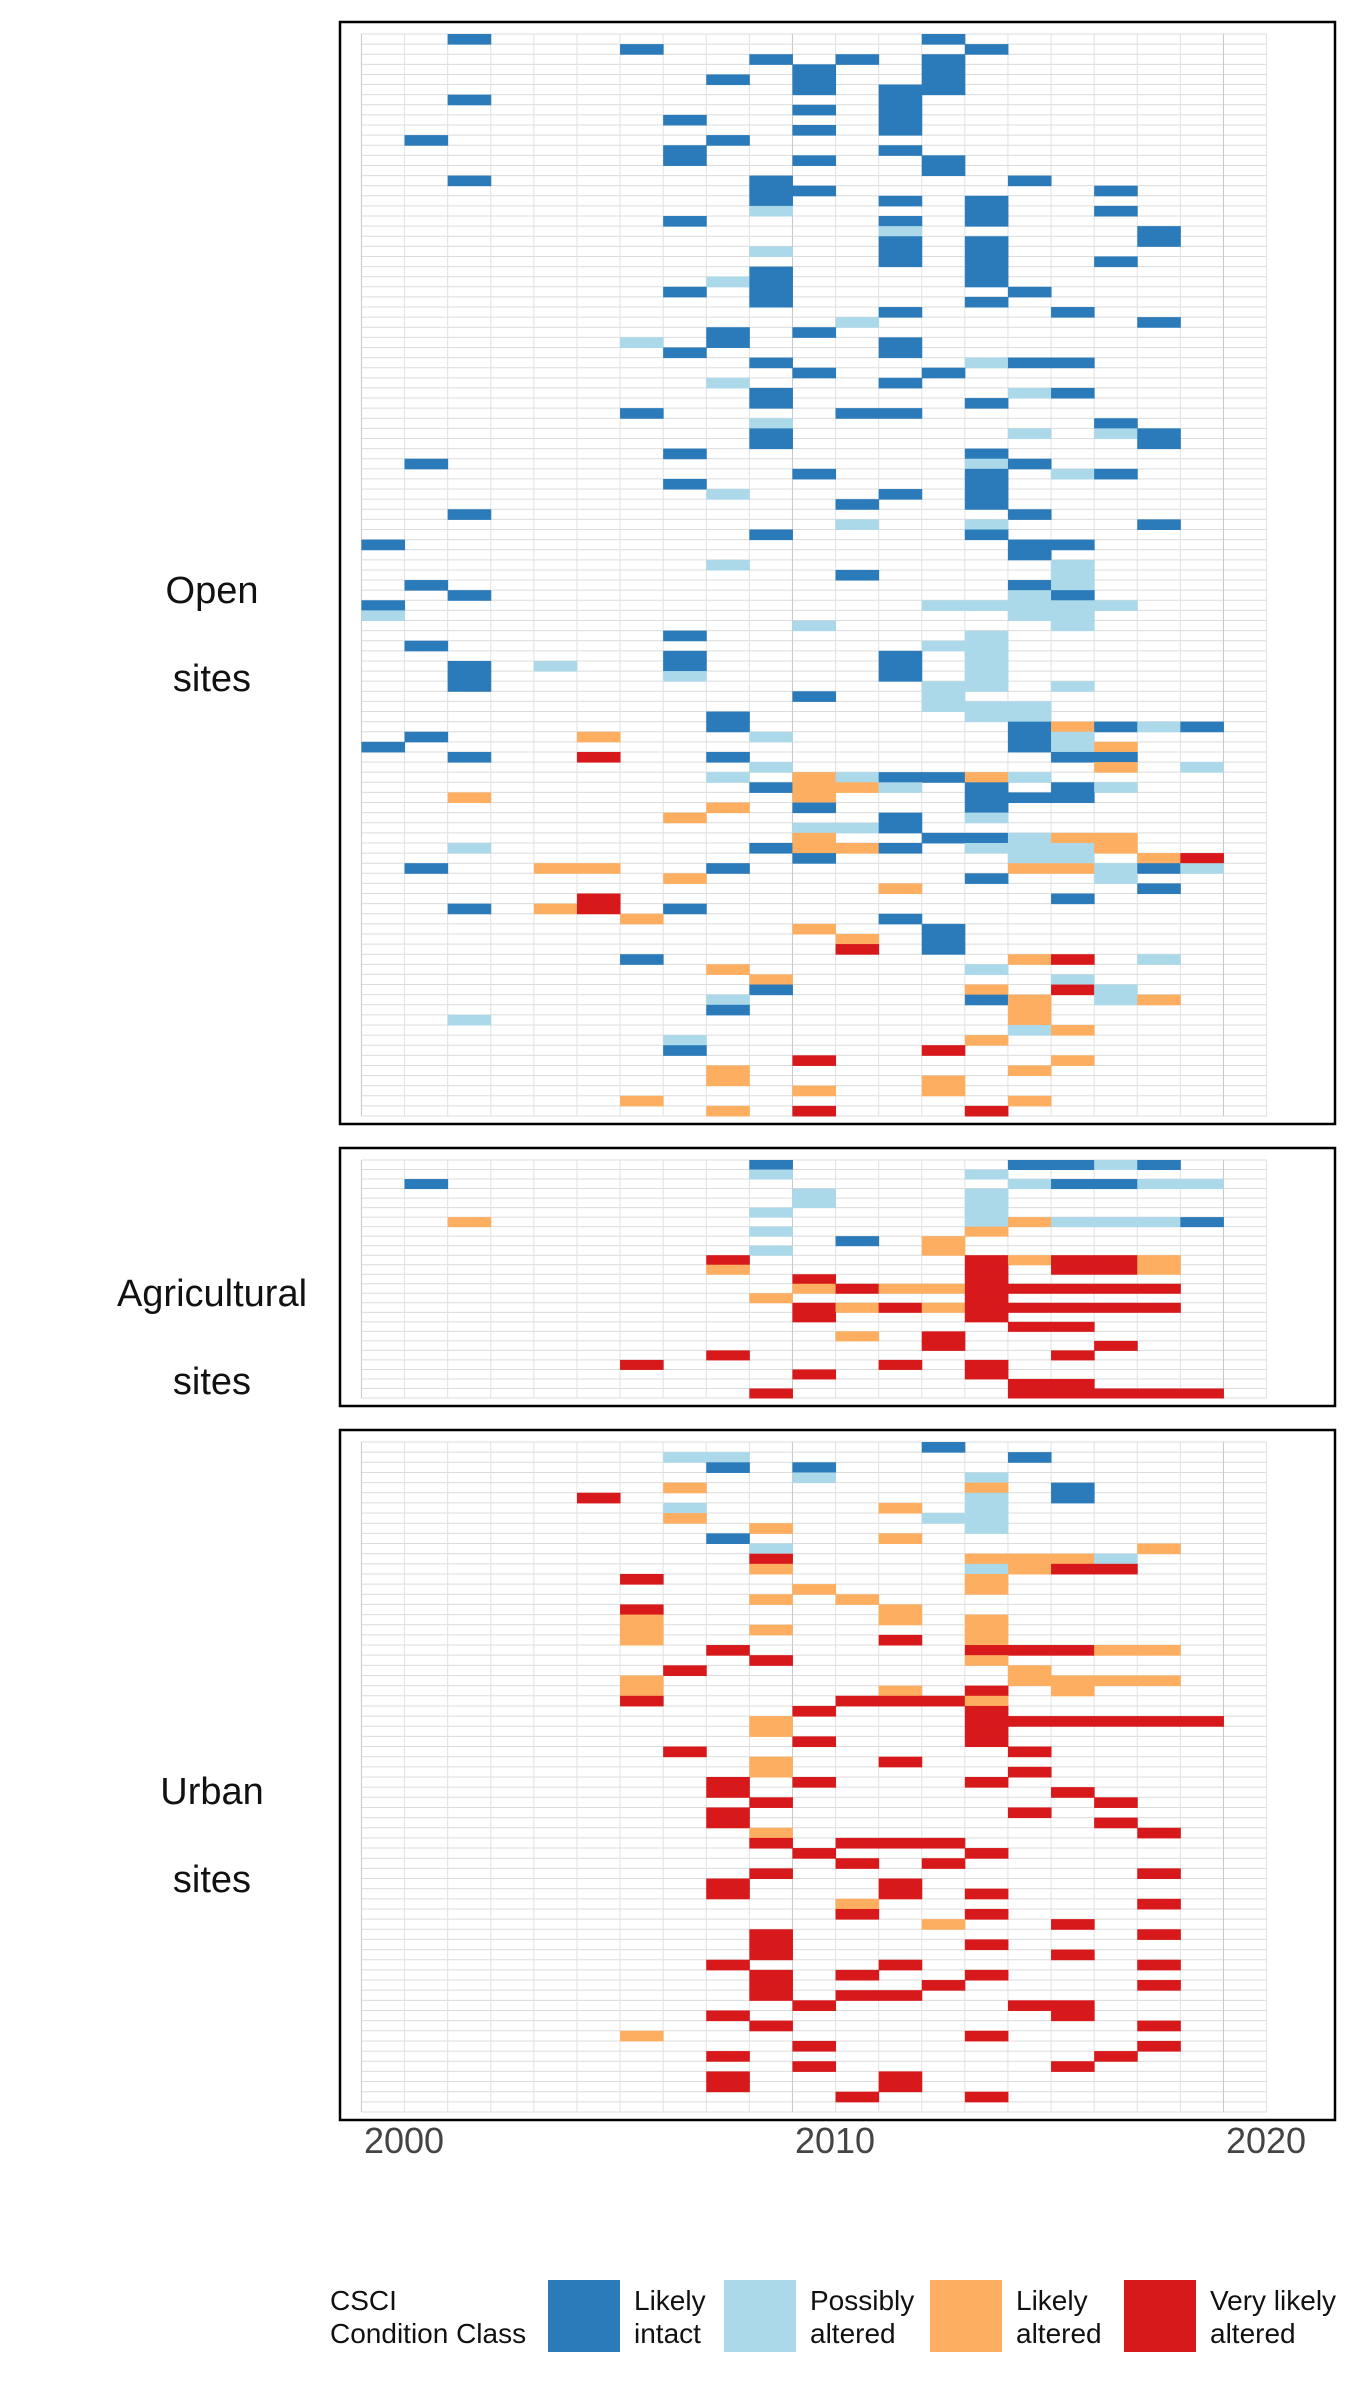  What do you see at coordinates (212, 1316) in the screenshot?
I see `panel-label-agricultural: Agricultural sites` at bounding box center [212, 1316].